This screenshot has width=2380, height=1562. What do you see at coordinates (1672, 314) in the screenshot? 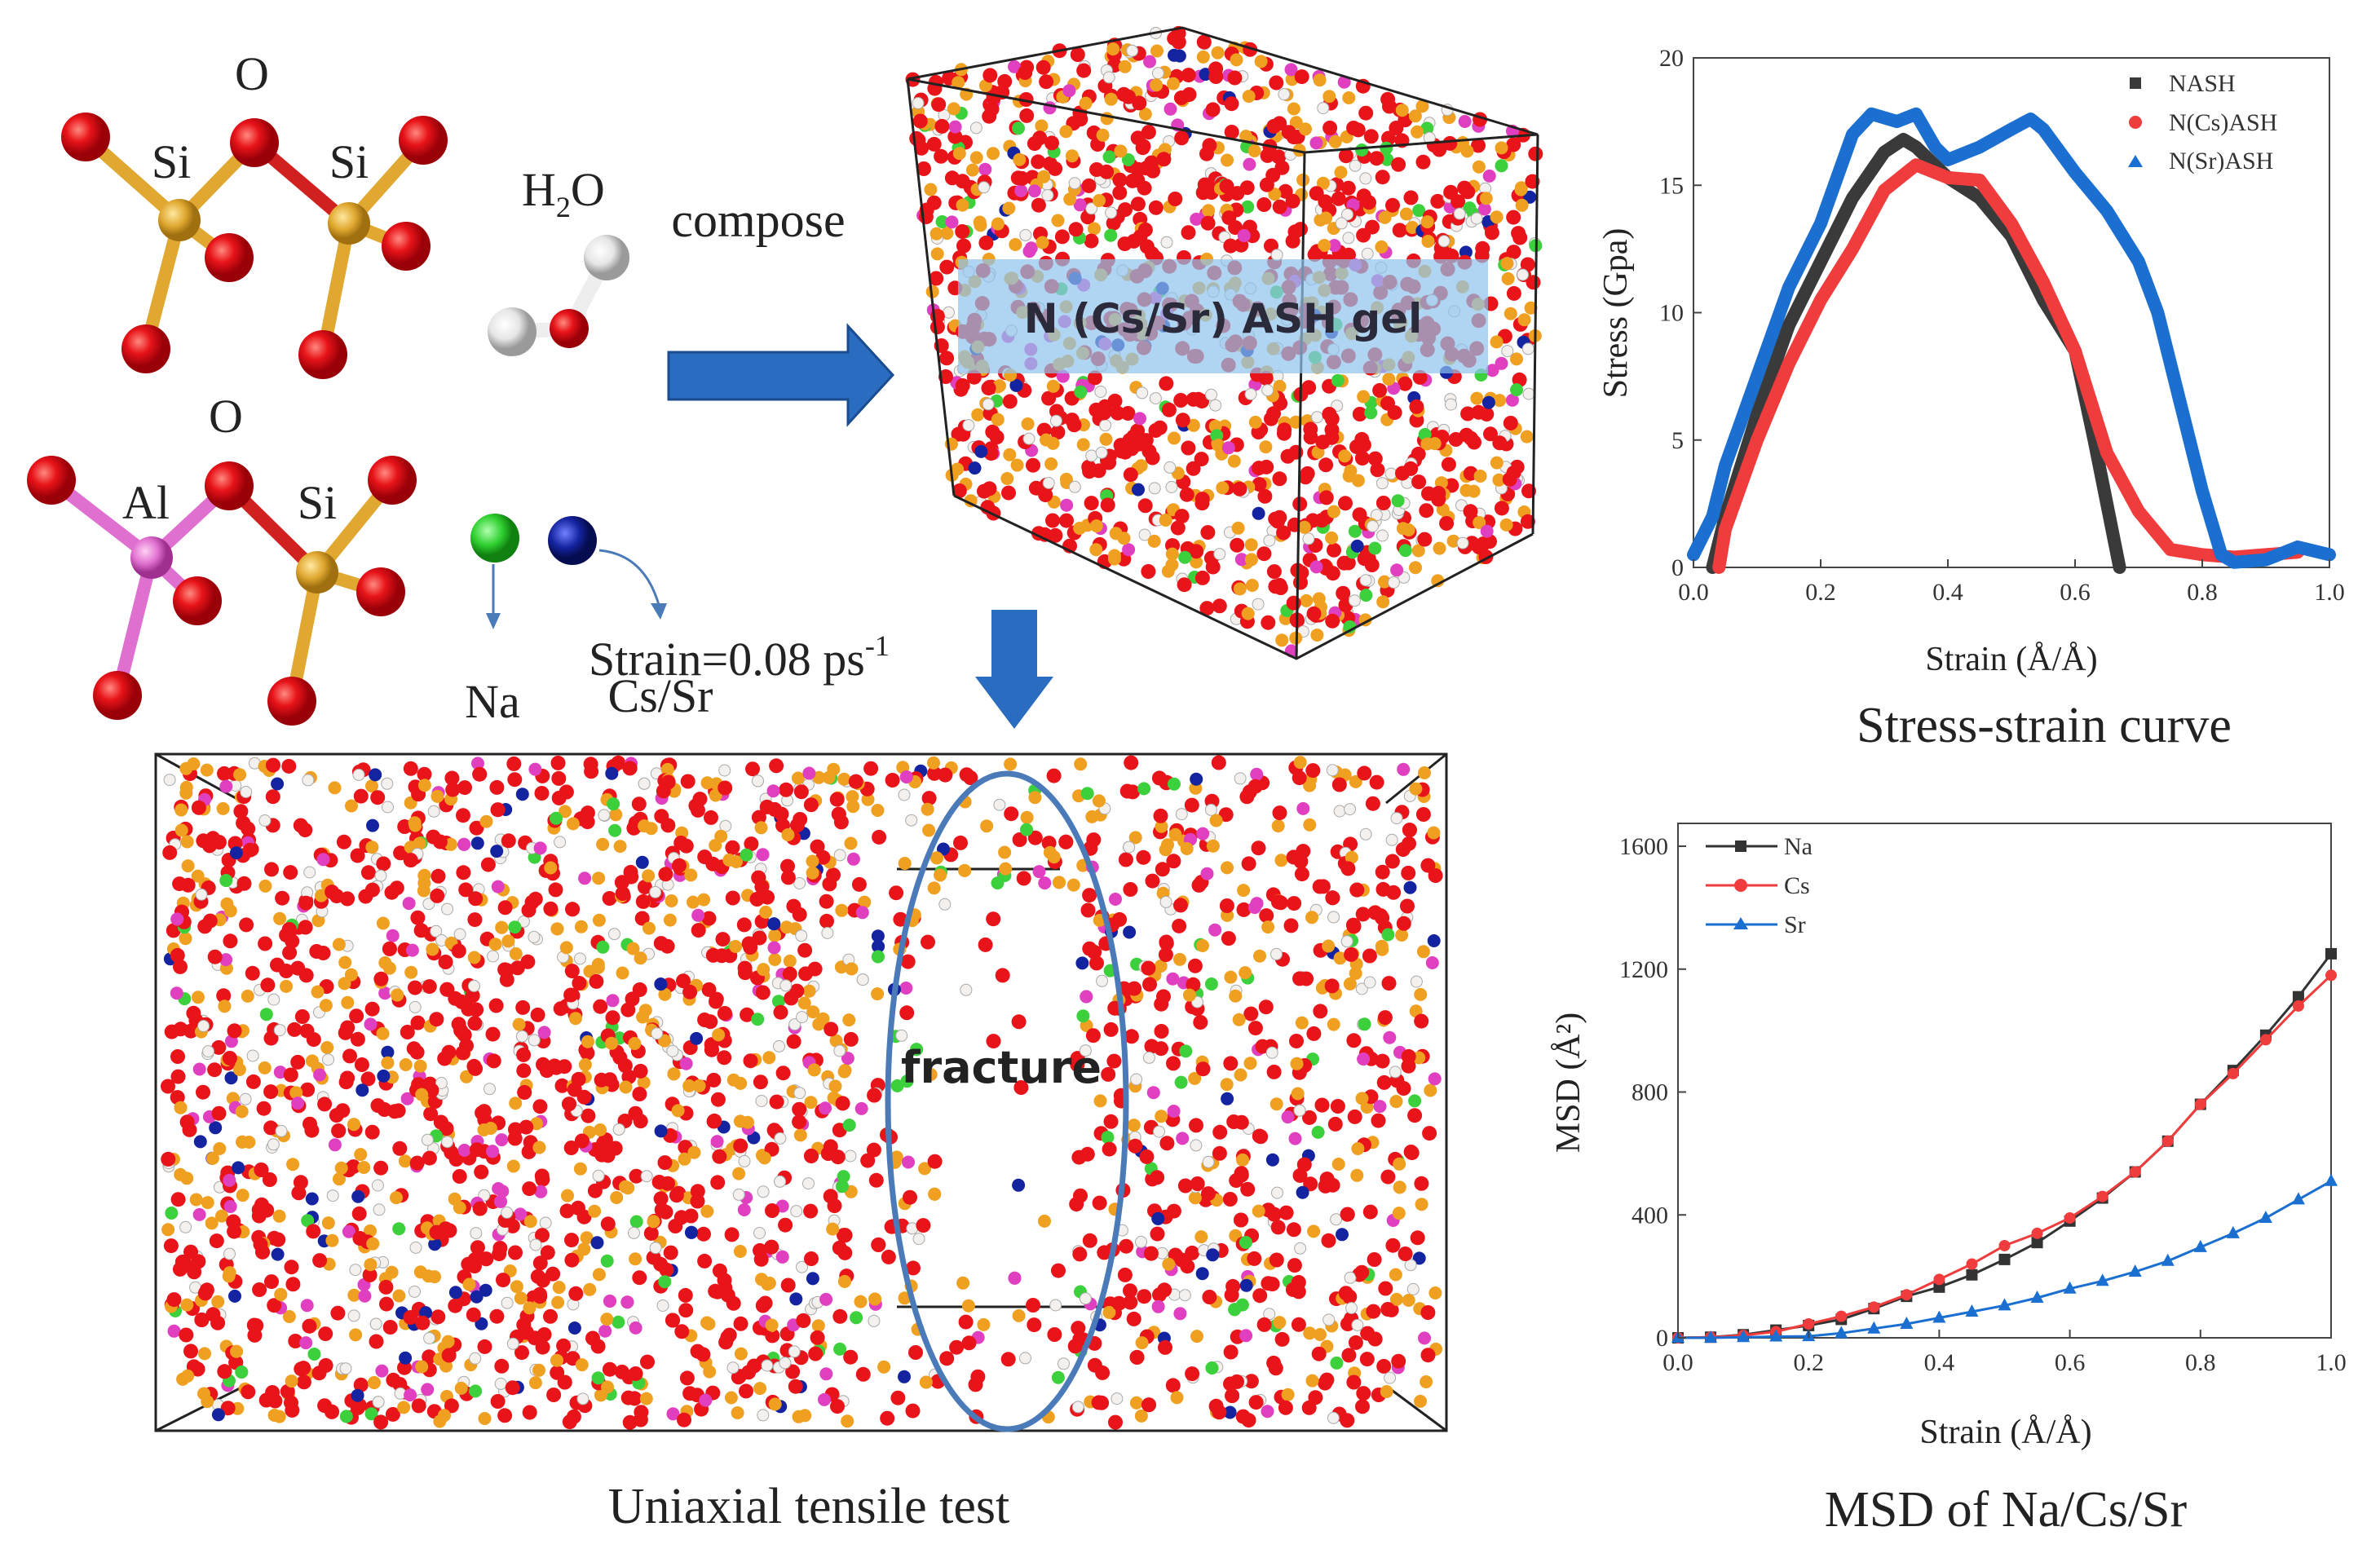
I see `y-tick-label: 10` at bounding box center [1672, 314].